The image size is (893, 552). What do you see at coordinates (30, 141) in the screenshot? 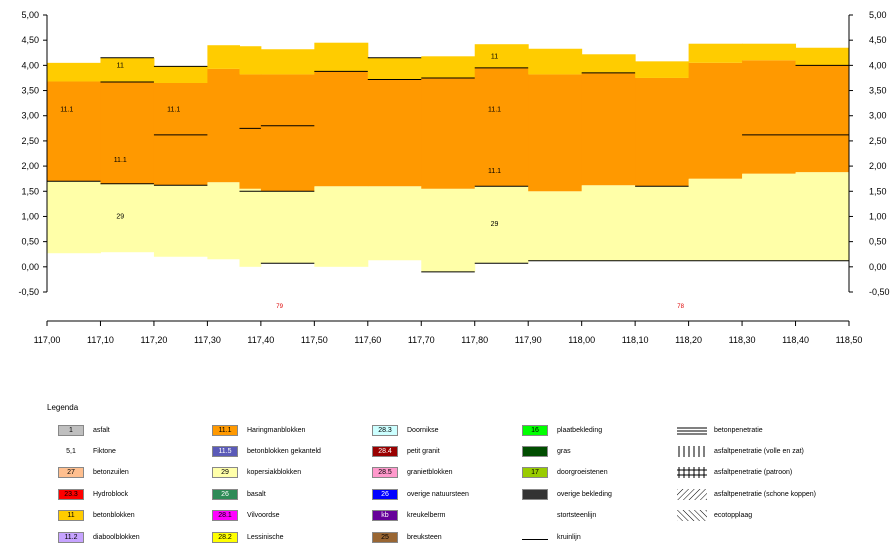
I see `y-tick-label-left-5: 2,50` at bounding box center [30, 141].